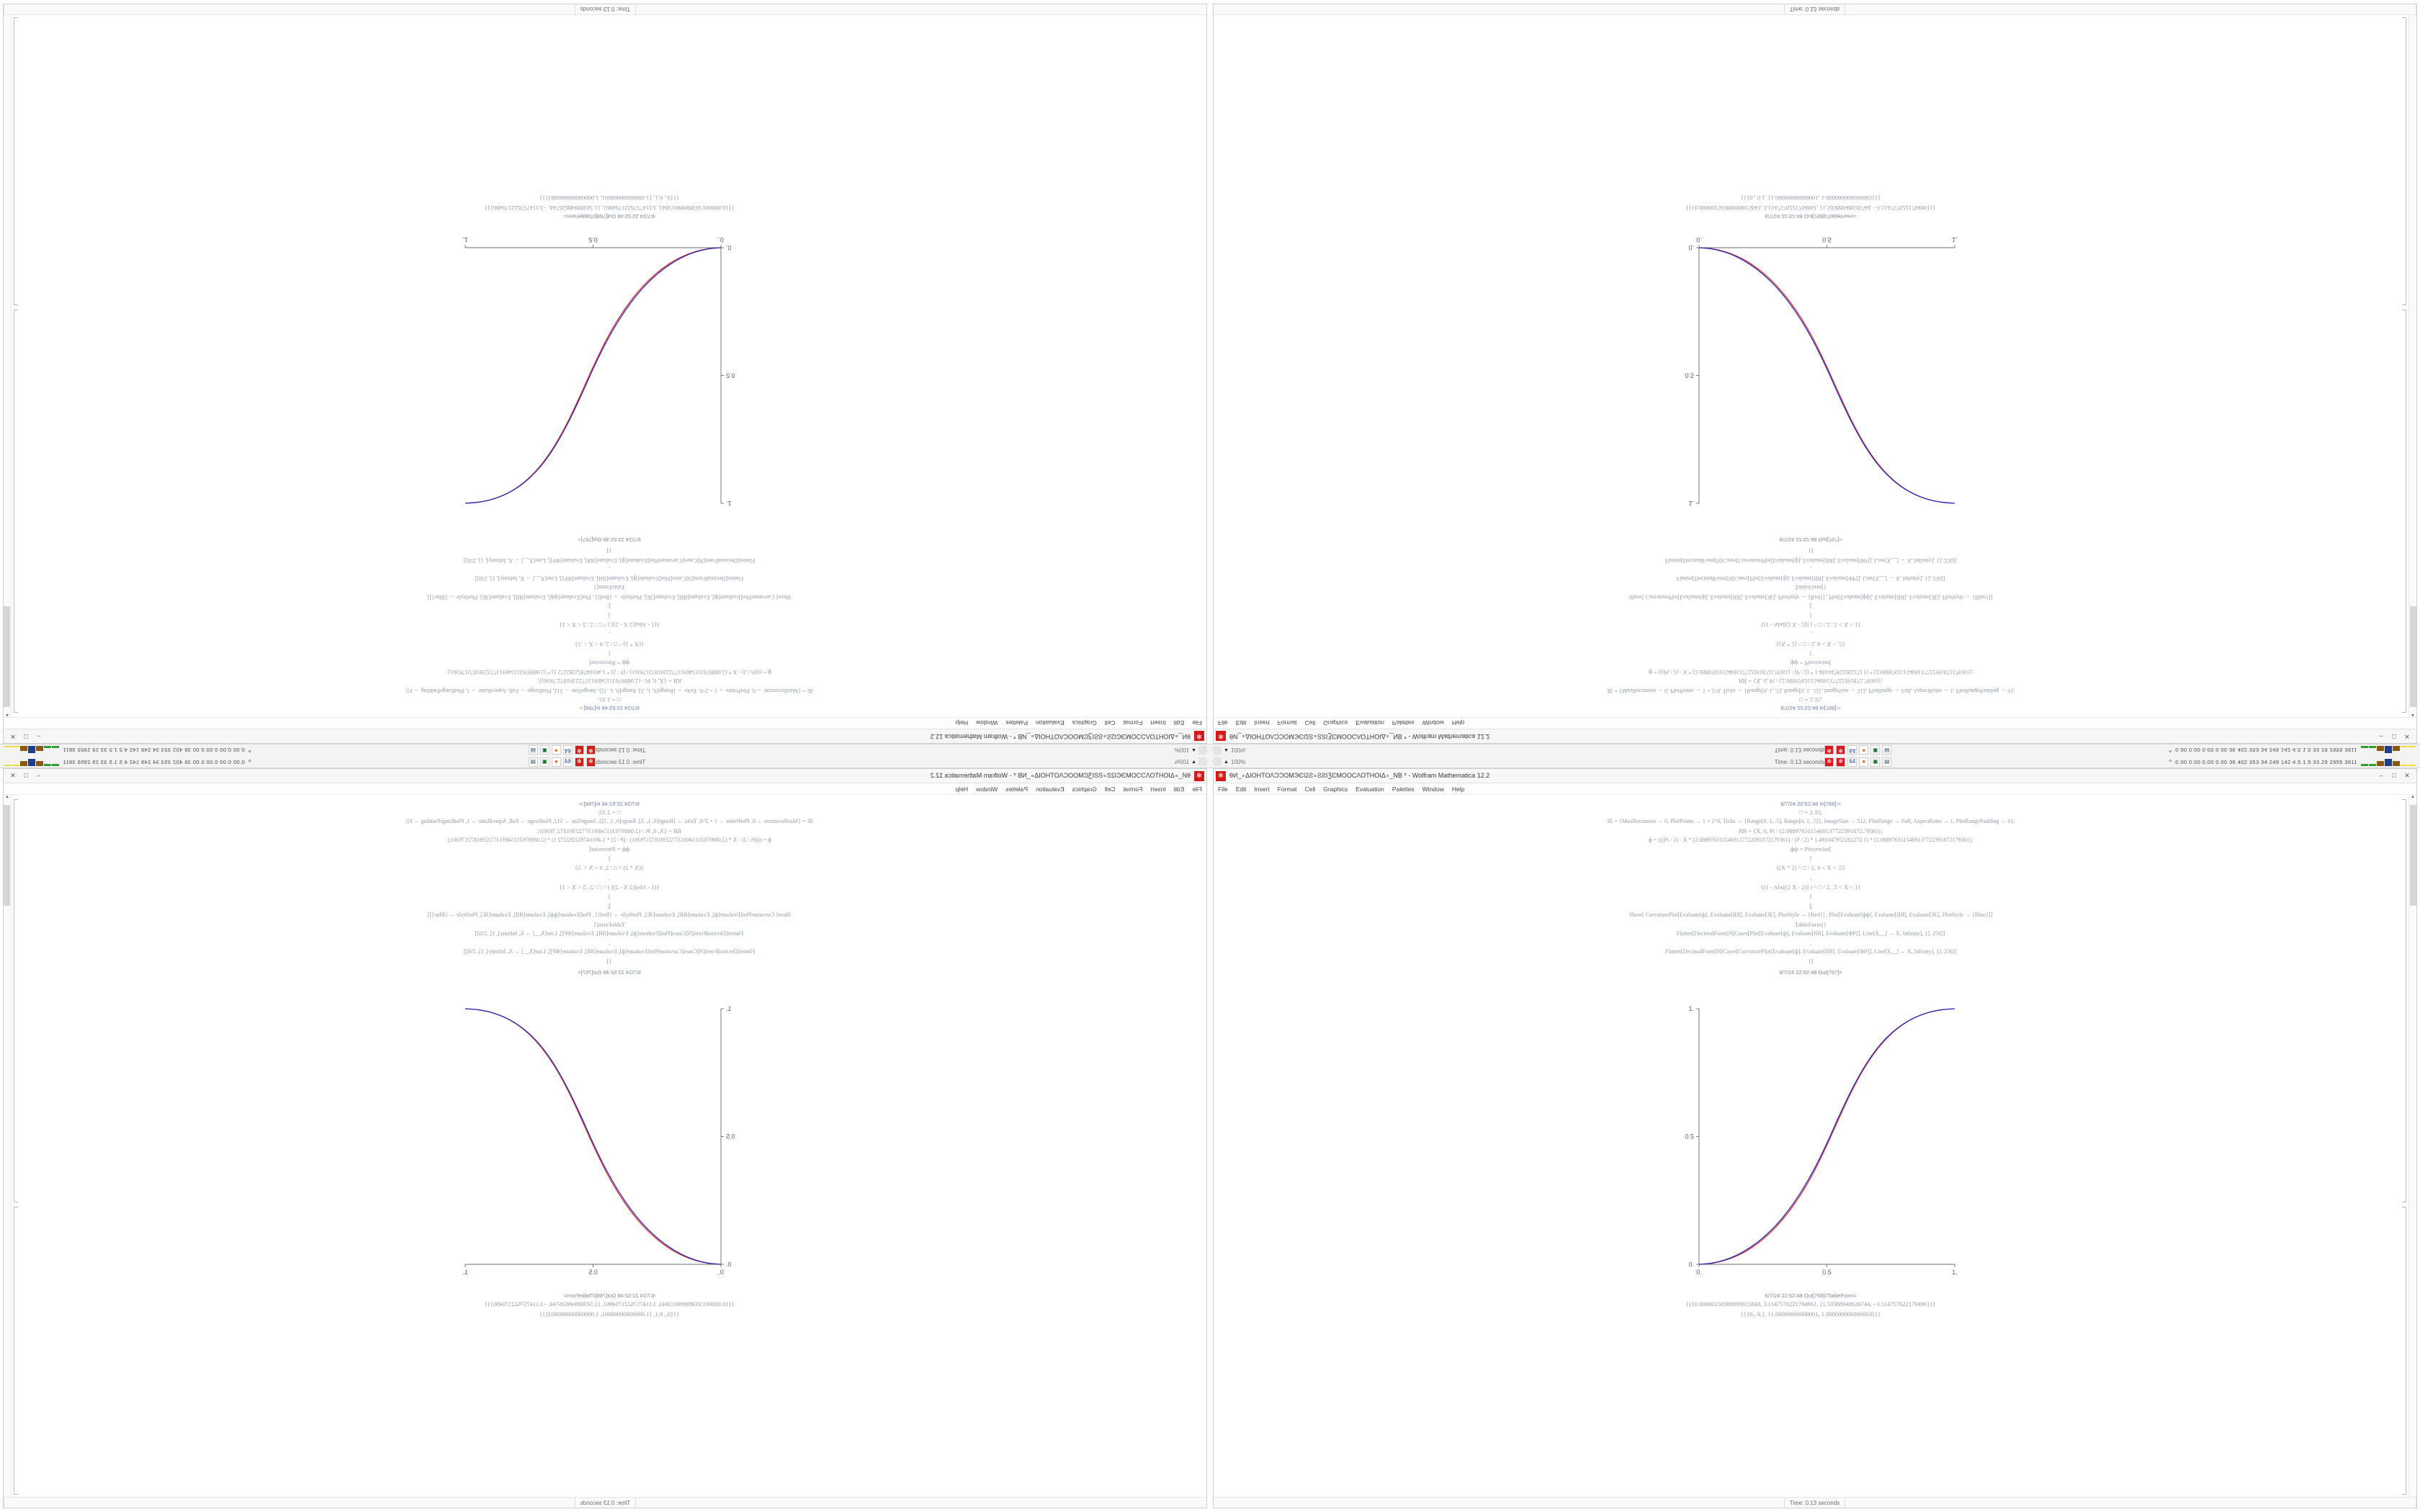 The height and width of the screenshot is (1512, 2420). I want to click on taskbar-app-icons: ✻ ✻ 64 ● ▣ ▤, so click(562, 750).